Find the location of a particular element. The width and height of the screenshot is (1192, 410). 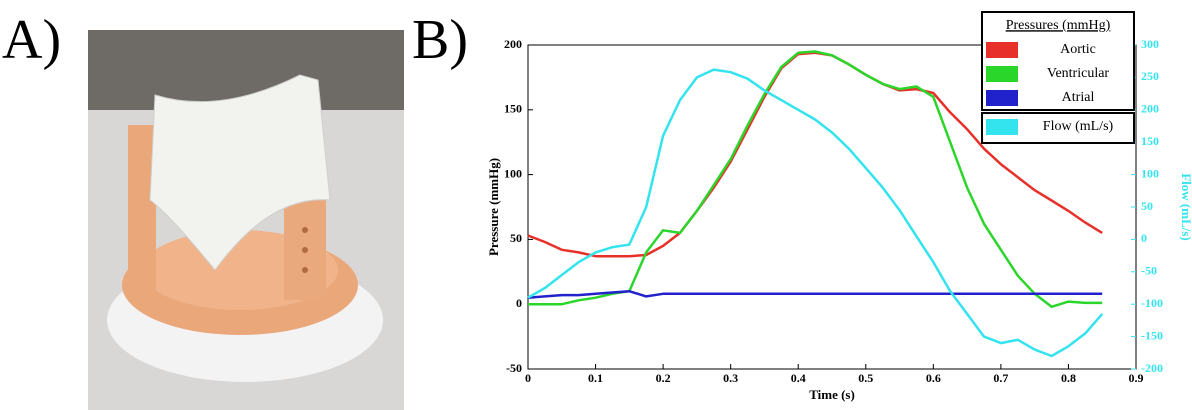

series-line is located at coordinates (815, 294).